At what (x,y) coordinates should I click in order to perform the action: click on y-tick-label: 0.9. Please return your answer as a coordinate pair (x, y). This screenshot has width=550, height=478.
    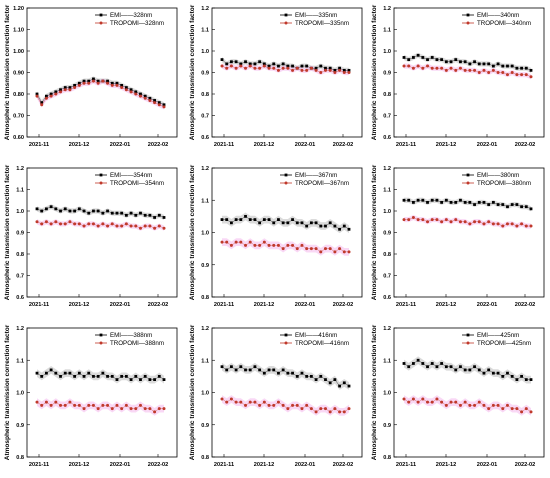
    Looking at the image, I should click on (205, 266).